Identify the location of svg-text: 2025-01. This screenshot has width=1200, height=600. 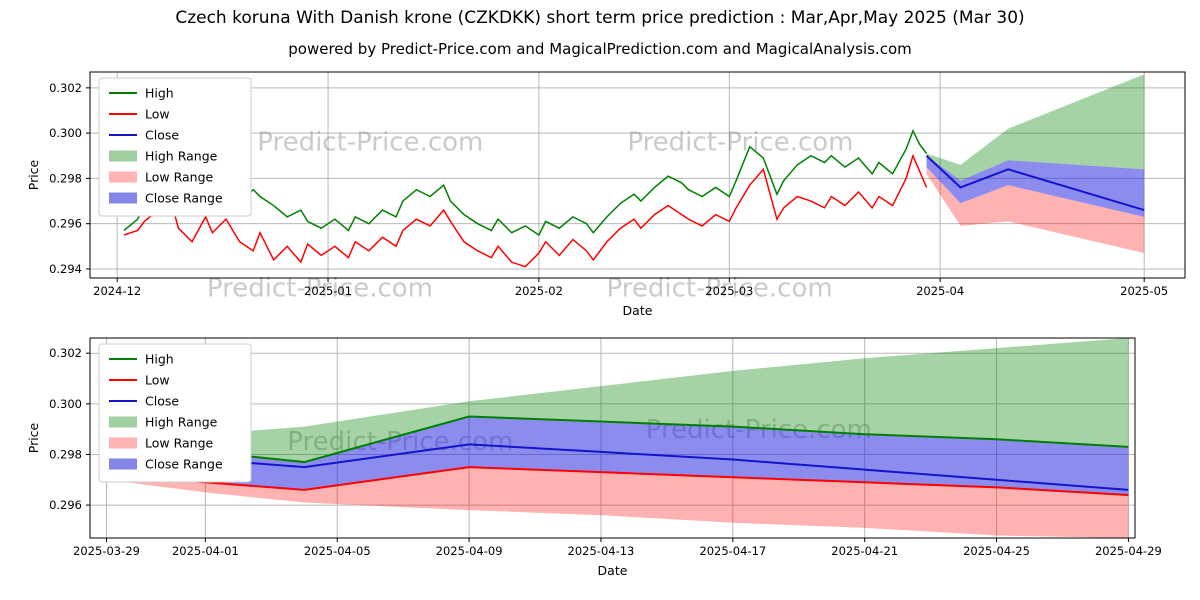
(328, 291).